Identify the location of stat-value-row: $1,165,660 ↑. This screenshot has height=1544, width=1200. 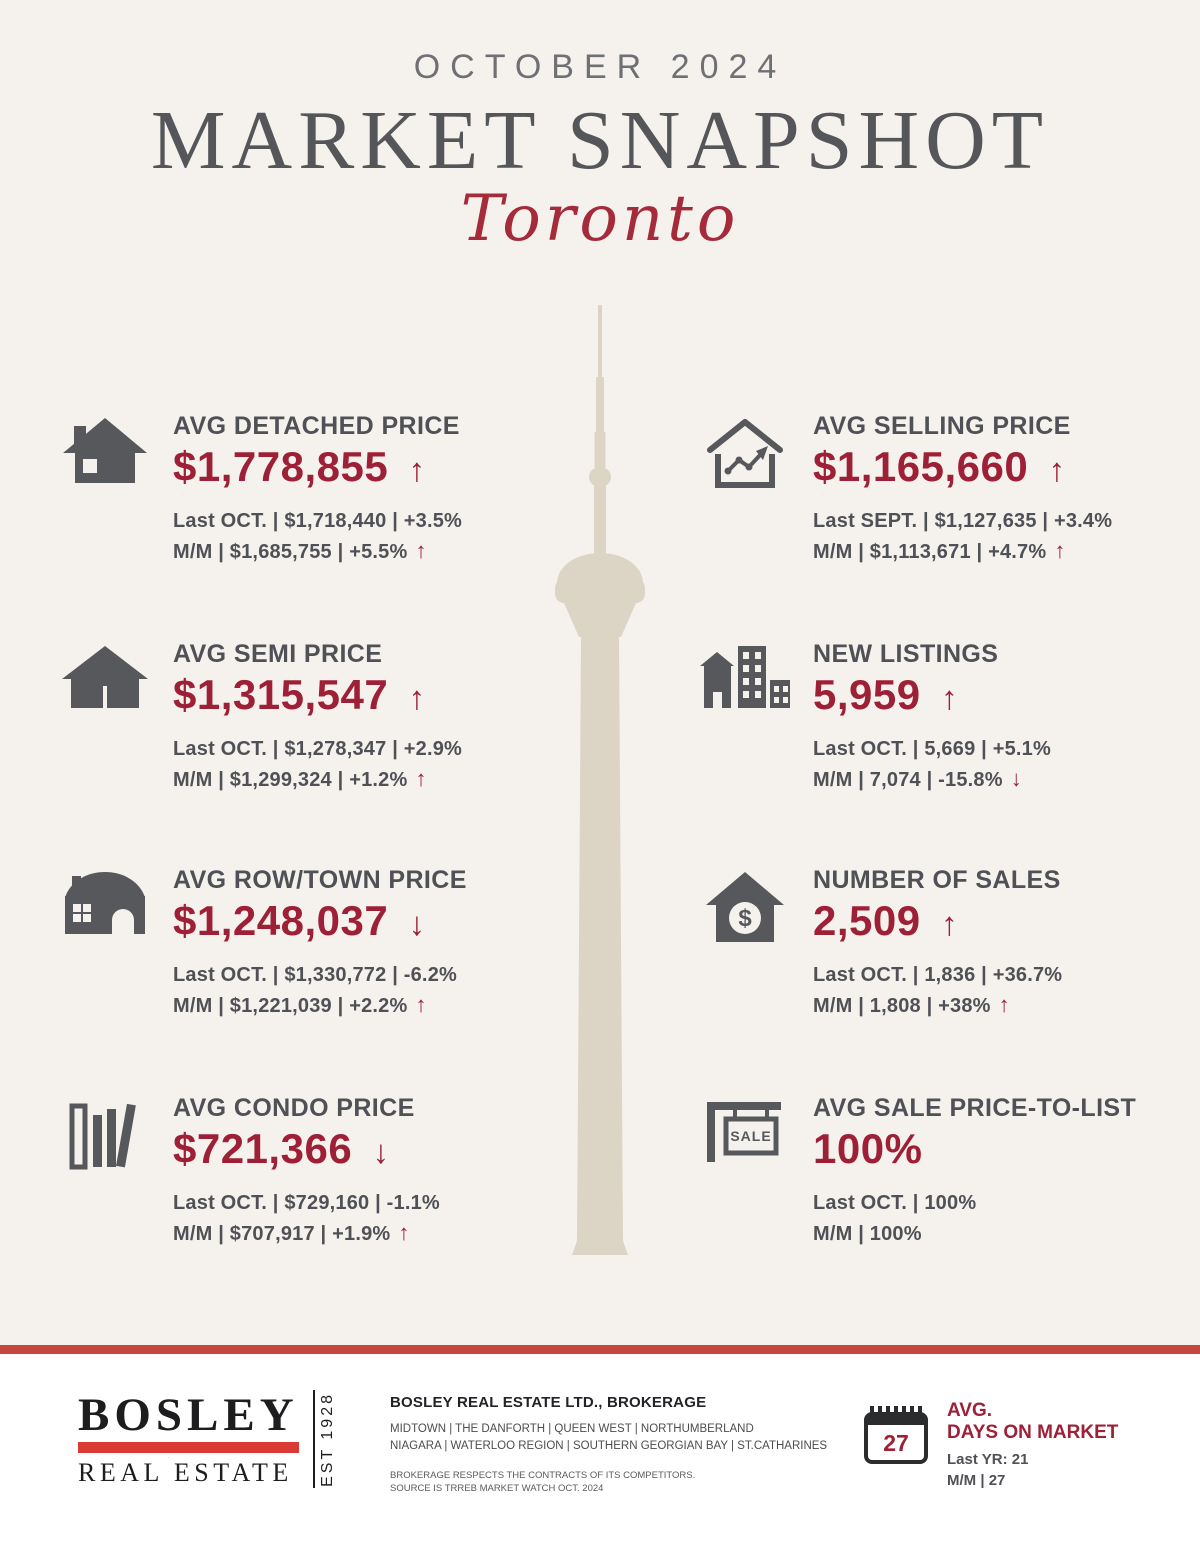
(994, 472).